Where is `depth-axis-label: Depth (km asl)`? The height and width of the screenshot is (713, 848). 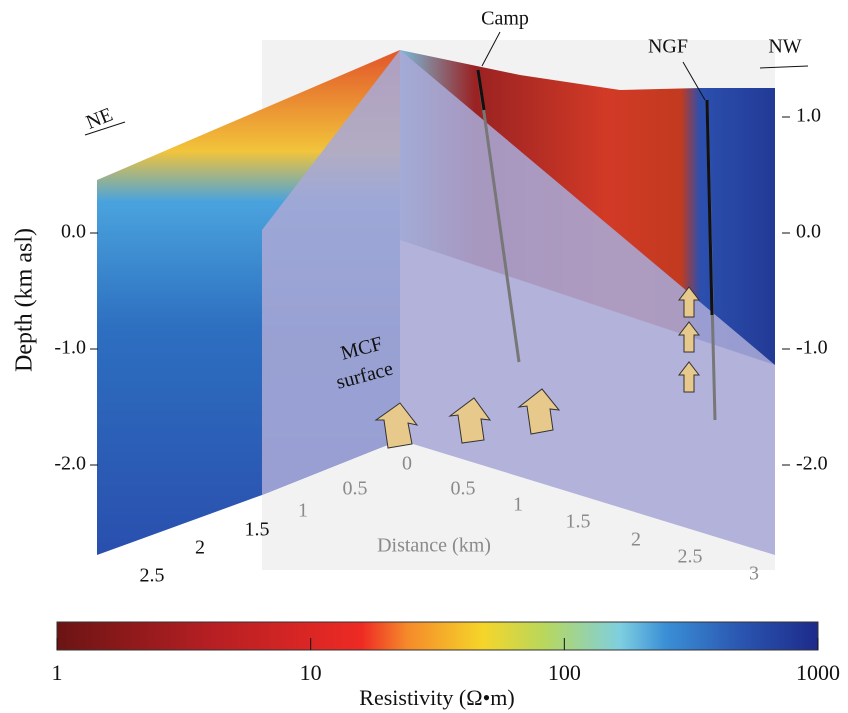
depth-axis-label: Depth (km asl) is located at coordinates (25, 300).